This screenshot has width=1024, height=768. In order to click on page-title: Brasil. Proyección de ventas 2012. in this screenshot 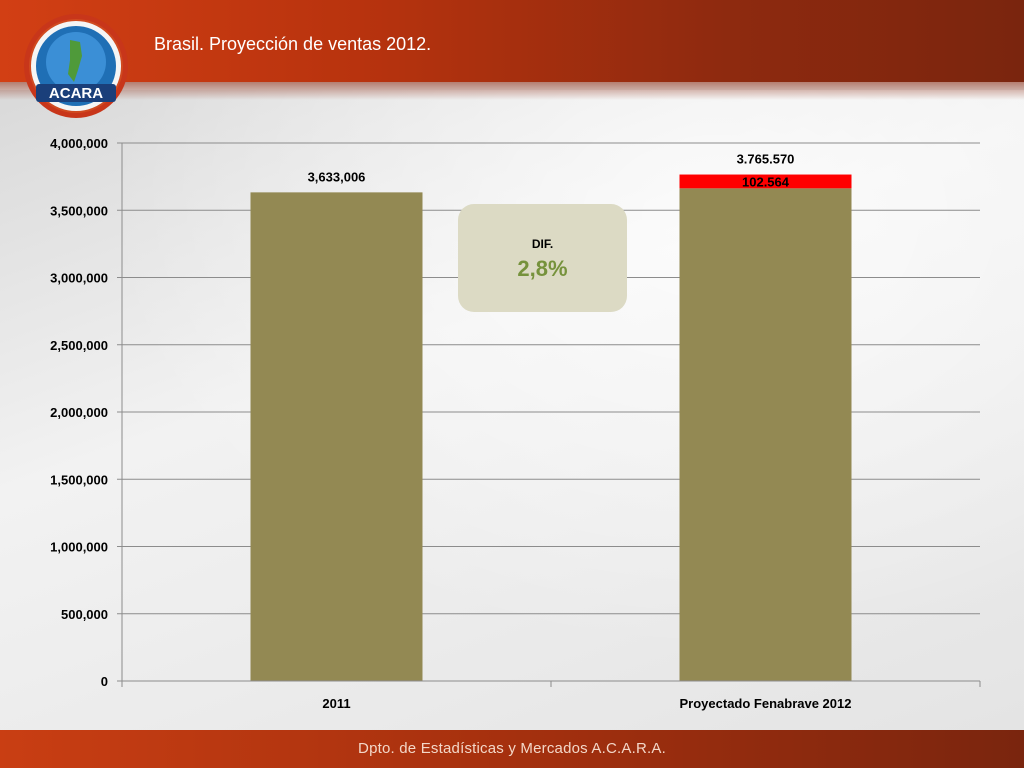, I will do `click(293, 44)`.